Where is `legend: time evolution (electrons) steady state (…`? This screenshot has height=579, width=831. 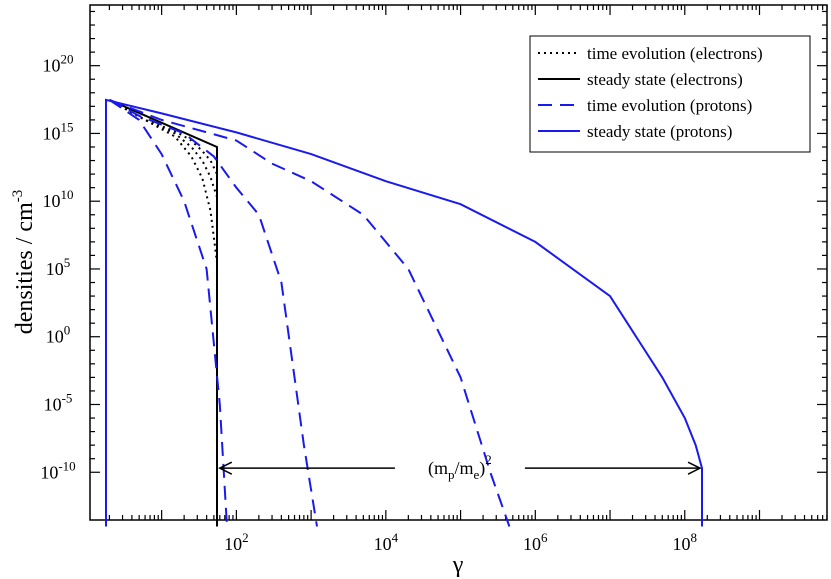
legend: time evolution (electrons) steady state (… is located at coordinates (670, 94).